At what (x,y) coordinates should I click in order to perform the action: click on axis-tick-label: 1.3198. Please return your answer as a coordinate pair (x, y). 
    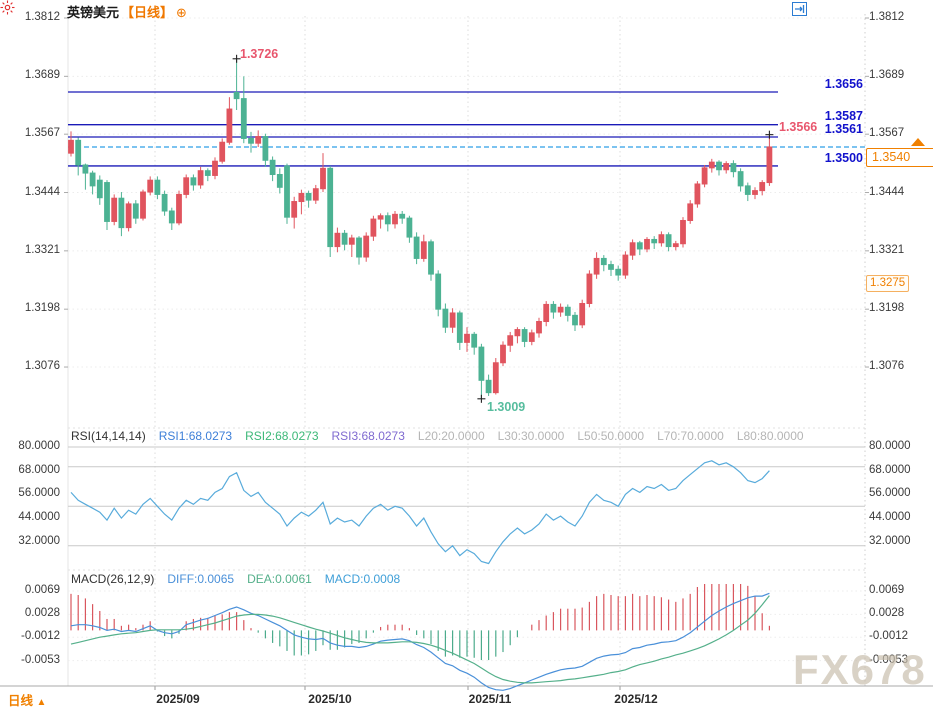
    Looking at the image, I should click on (42, 308).